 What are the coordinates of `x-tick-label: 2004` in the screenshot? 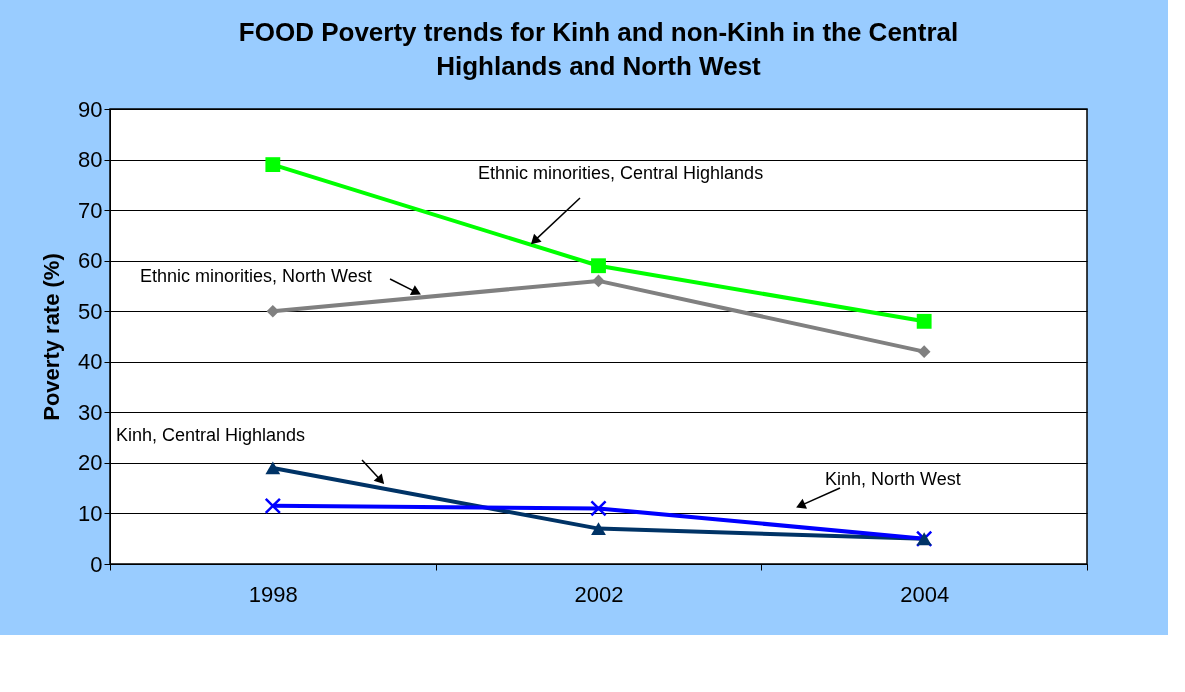 It's located at (925, 594).